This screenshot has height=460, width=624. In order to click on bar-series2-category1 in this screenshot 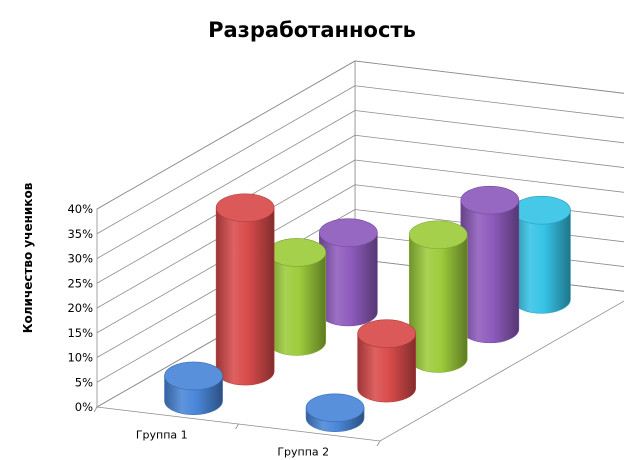, I will do `click(245, 289)`.